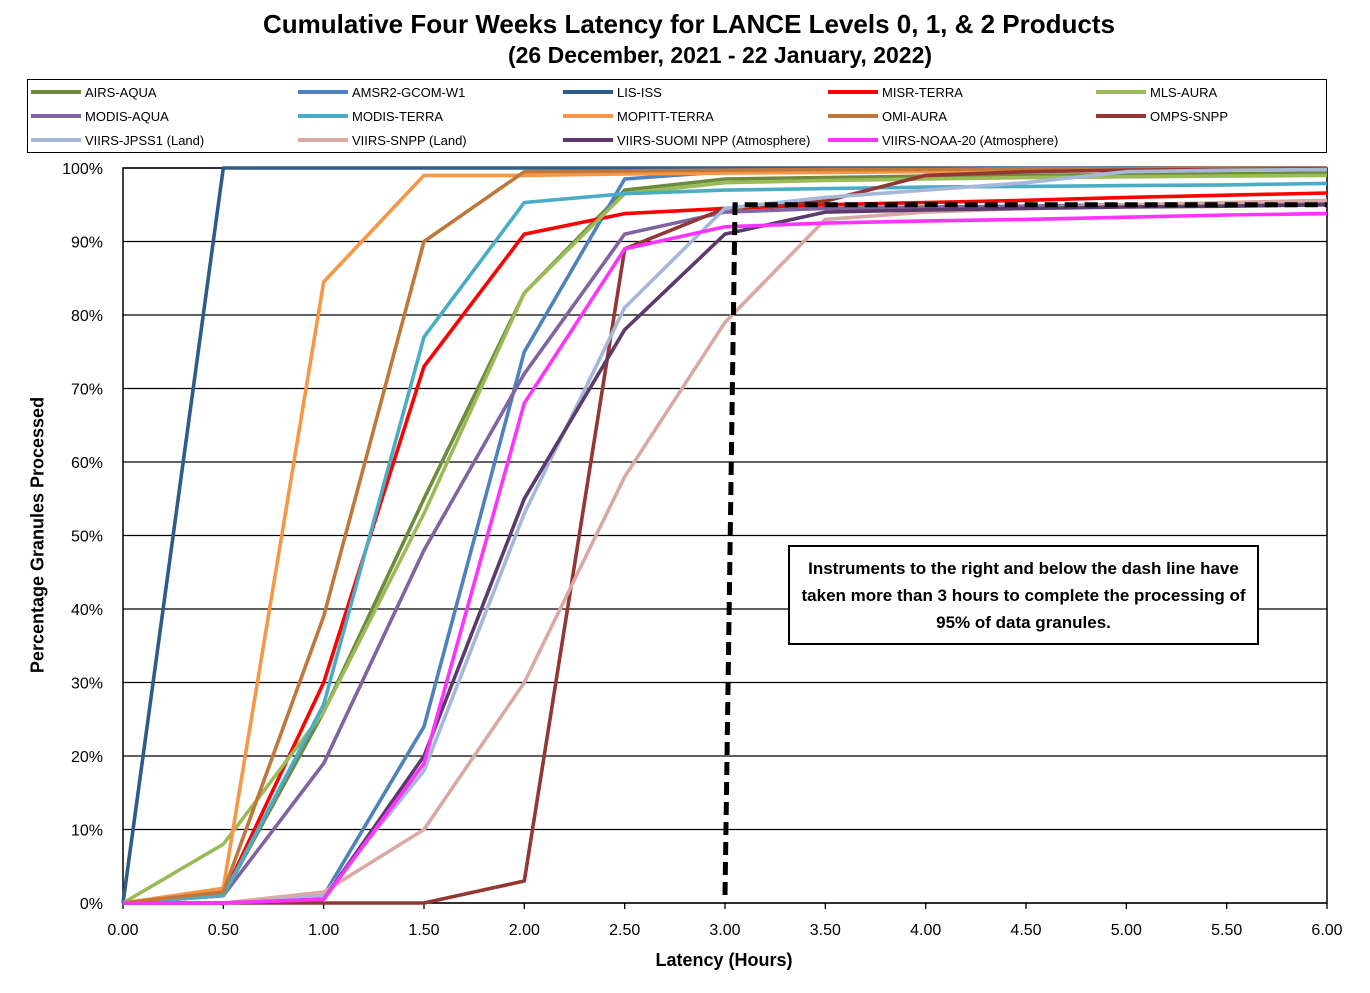  Describe the element at coordinates (87, 390) in the screenshot. I see `y-tick-label: 70%` at that location.